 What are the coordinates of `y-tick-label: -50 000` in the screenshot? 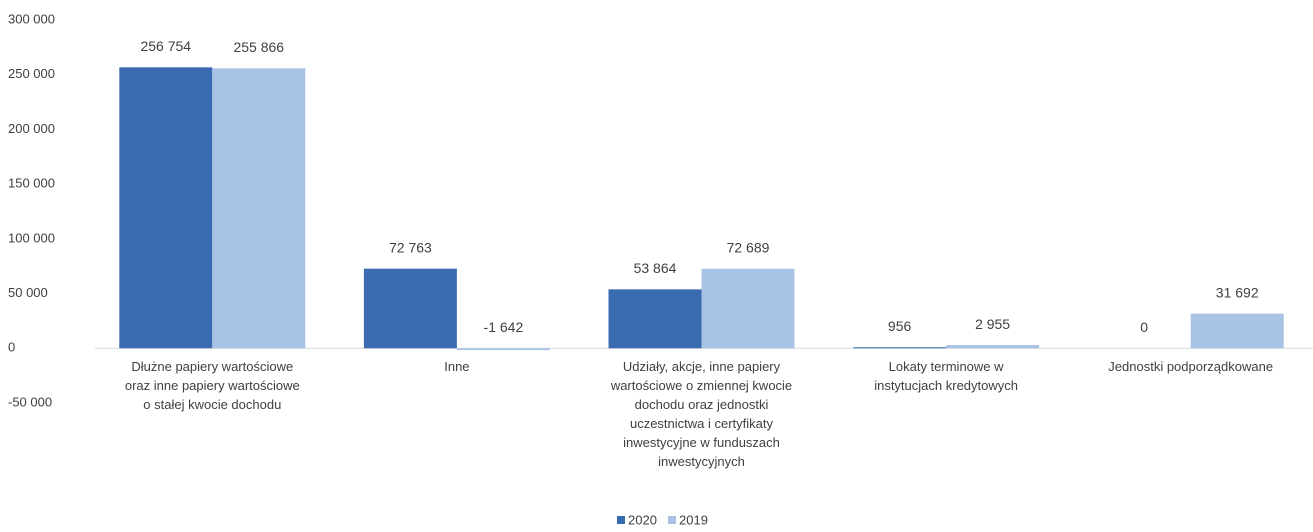 It's located at (30, 401).